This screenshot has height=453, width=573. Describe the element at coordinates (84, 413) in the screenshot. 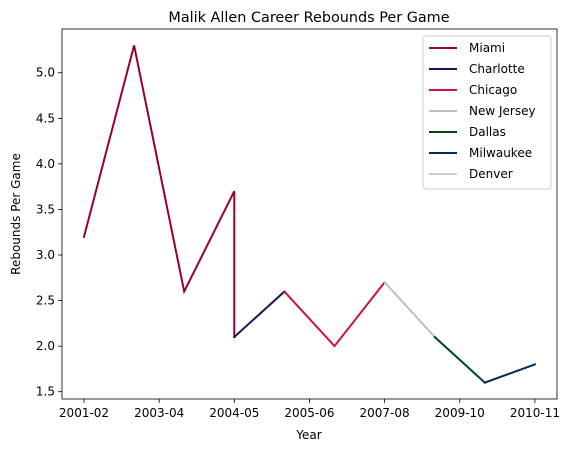

I see `x-tick-label: 2001-02` at that location.